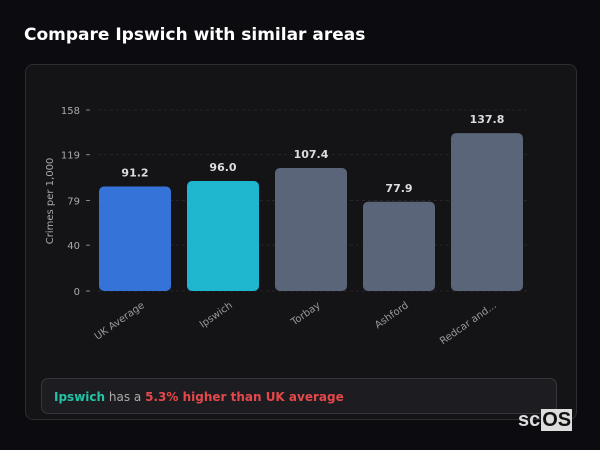  Describe the element at coordinates (77, 292) in the screenshot. I see `y-tick-label: 0` at that location.